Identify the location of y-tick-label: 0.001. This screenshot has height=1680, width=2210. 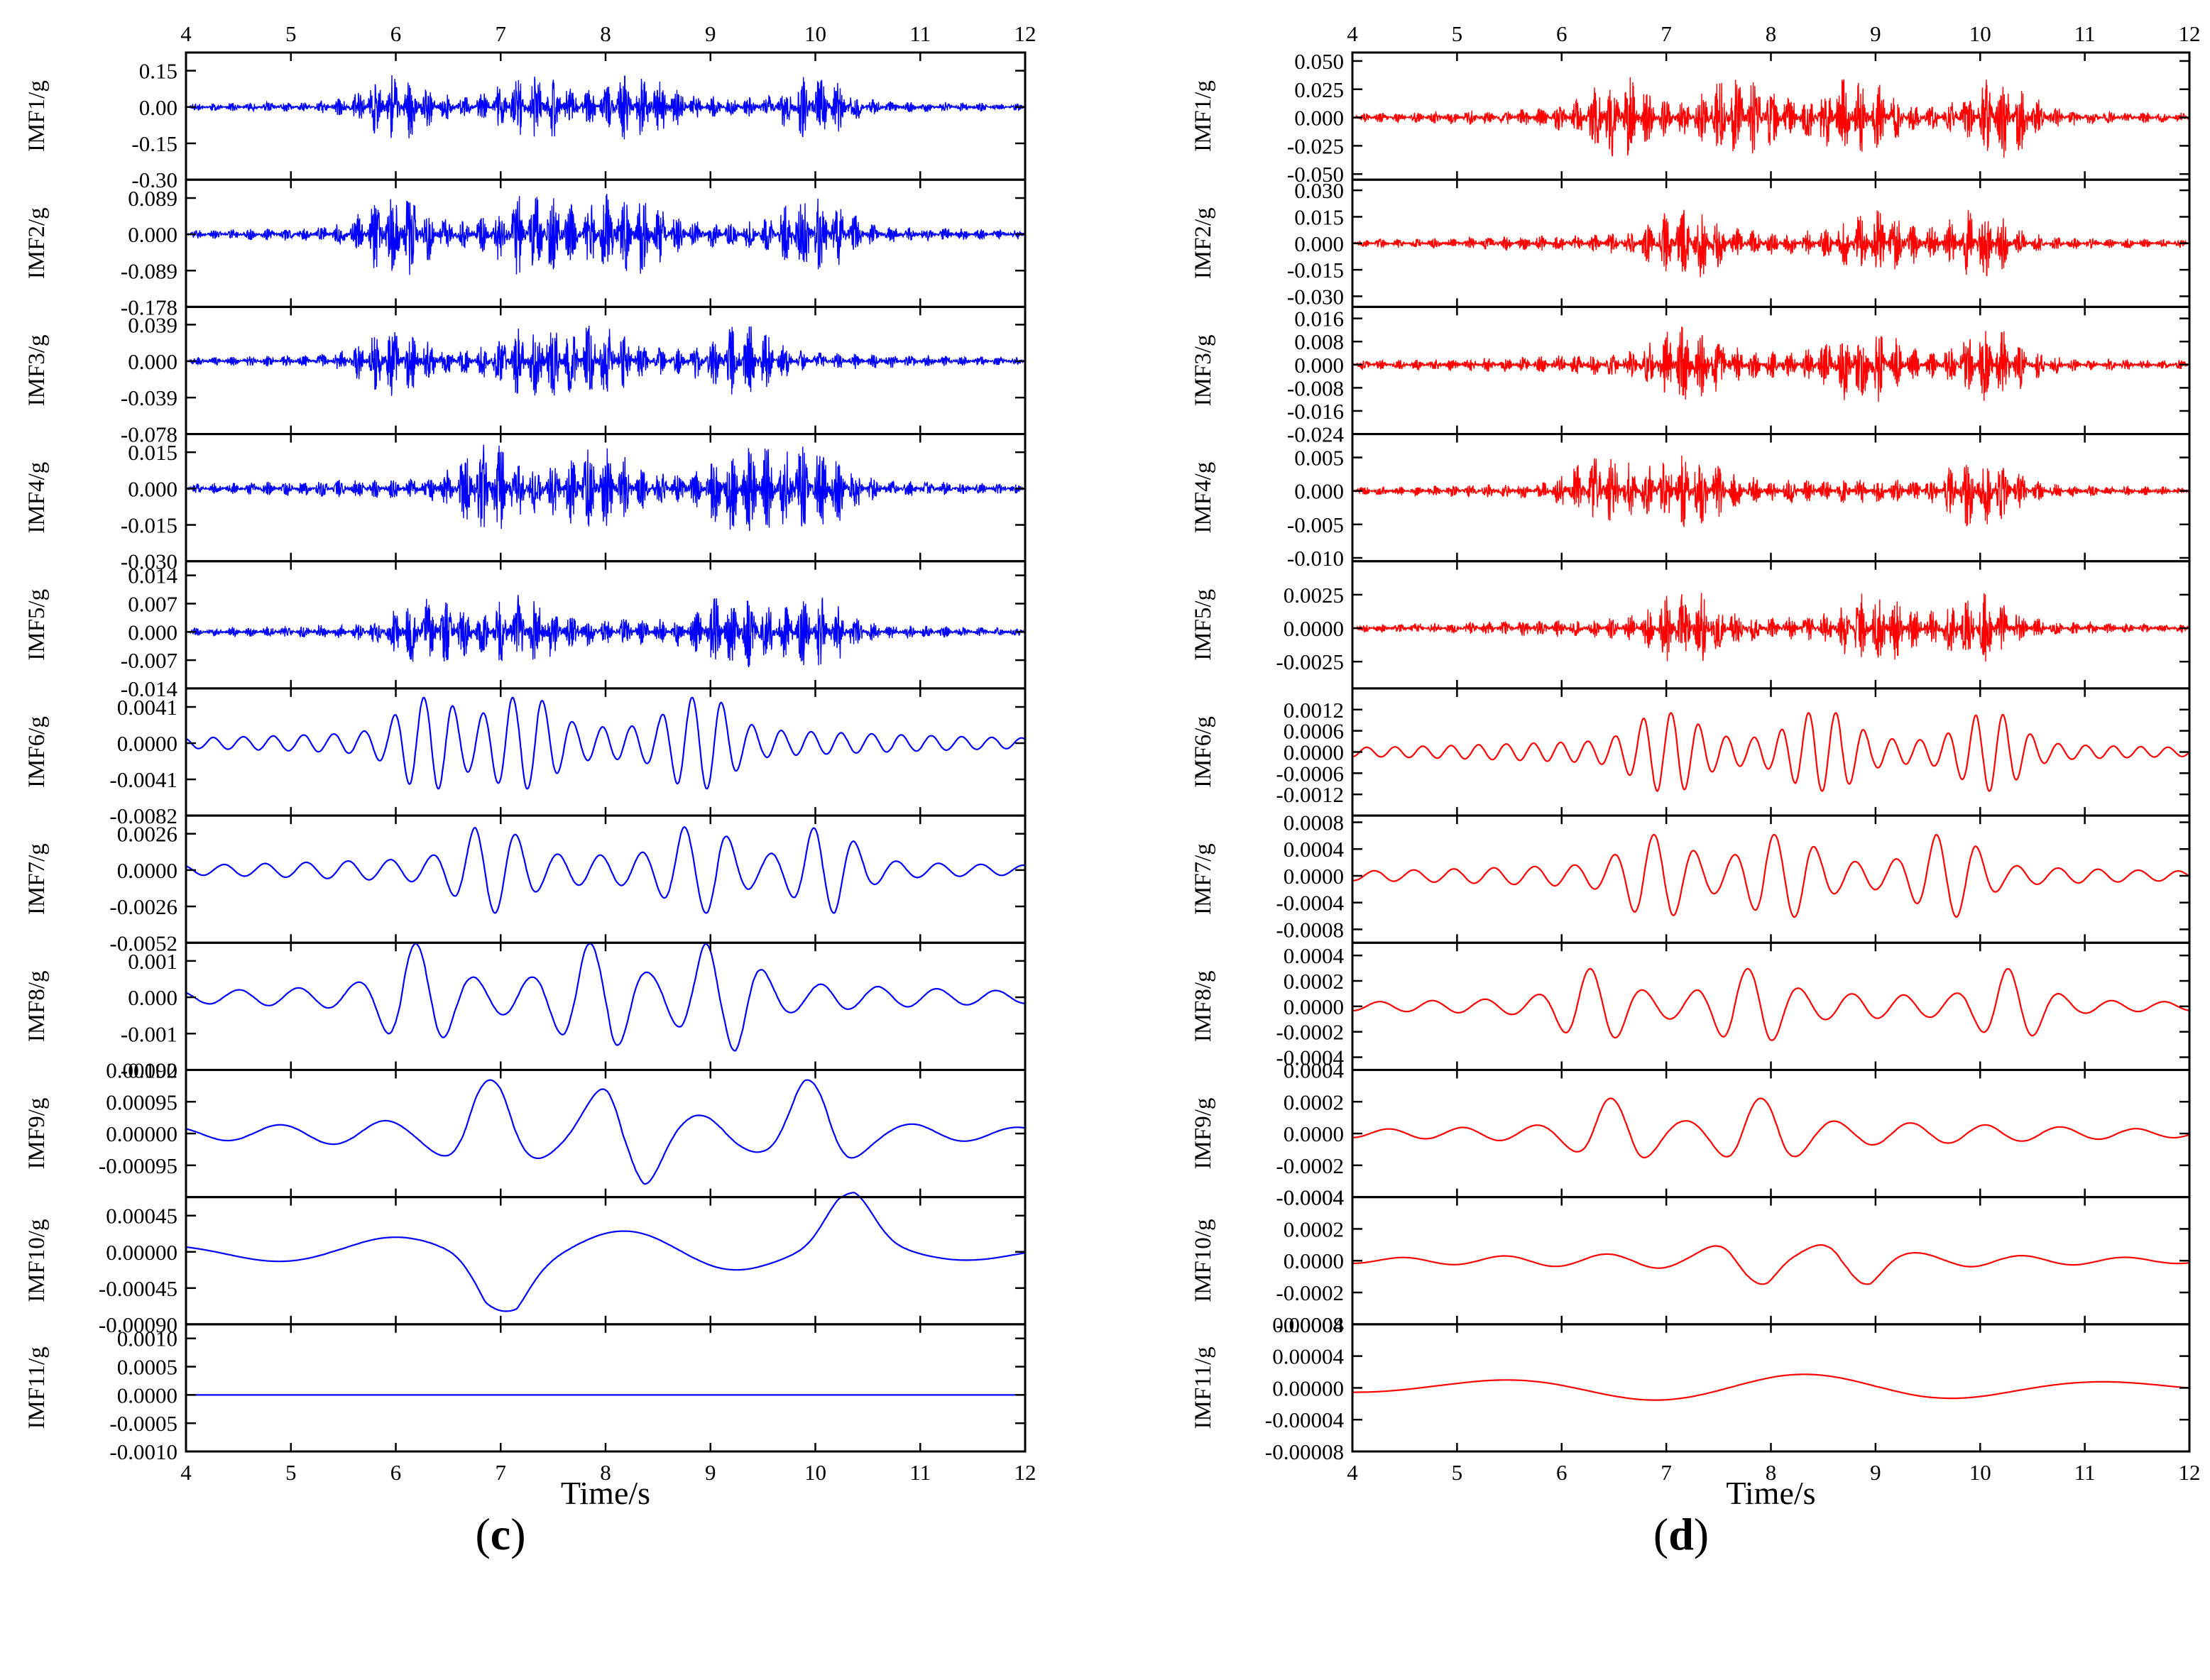
(153, 962).